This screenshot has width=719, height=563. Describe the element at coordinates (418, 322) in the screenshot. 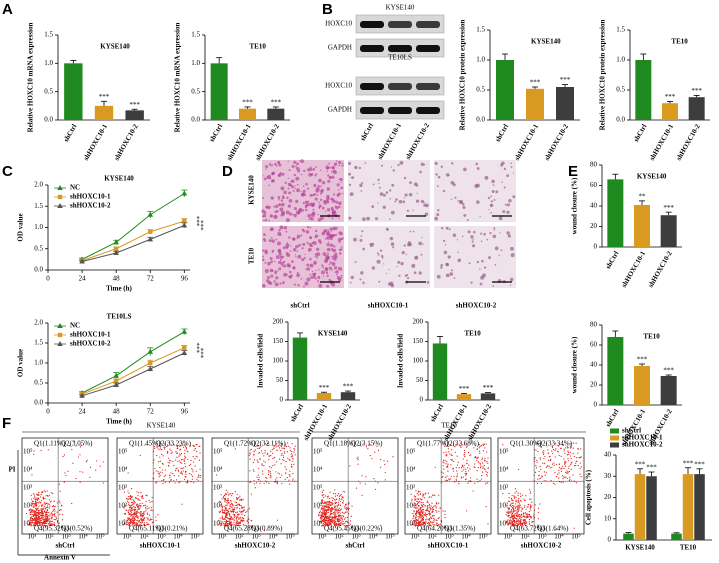

I see `y-tick-label: 200` at that location.